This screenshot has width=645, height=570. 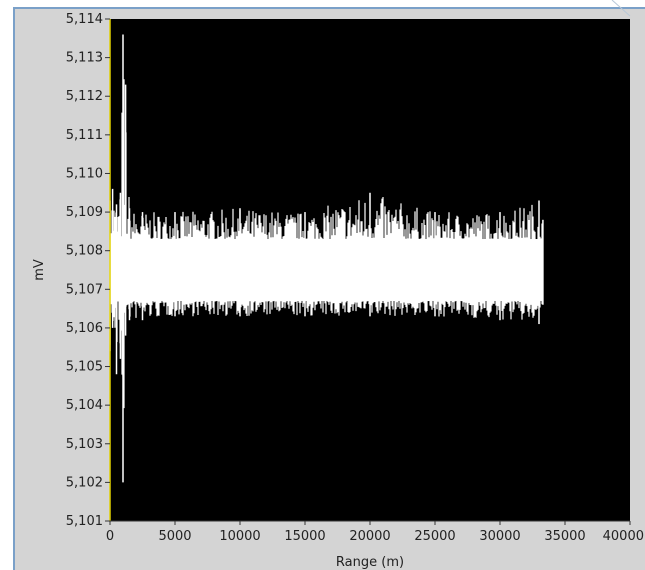 What do you see at coordinates (84, 212) in the screenshot?
I see `y-tick-label: 5,109` at bounding box center [84, 212].